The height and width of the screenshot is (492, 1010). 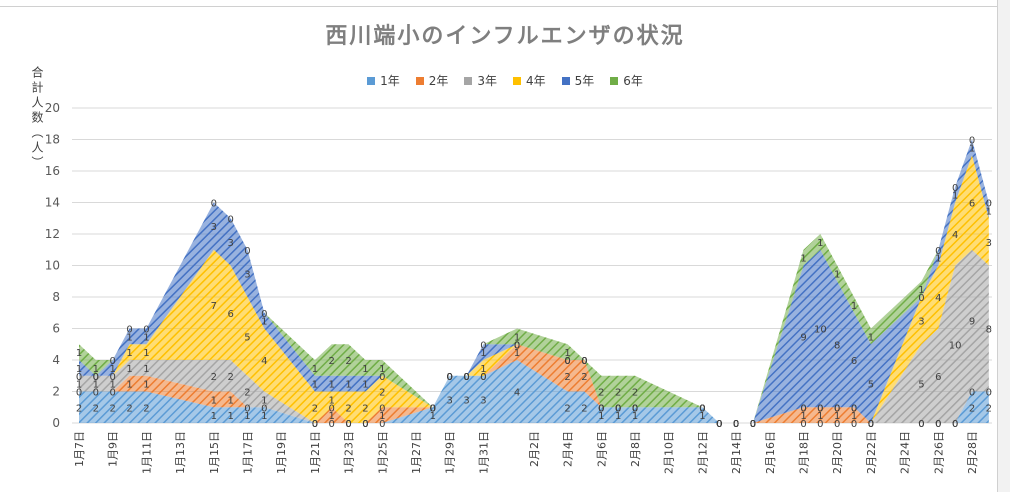 What do you see at coordinates (938, 377) in the screenshot?
I see `data-label: 6` at bounding box center [938, 377].